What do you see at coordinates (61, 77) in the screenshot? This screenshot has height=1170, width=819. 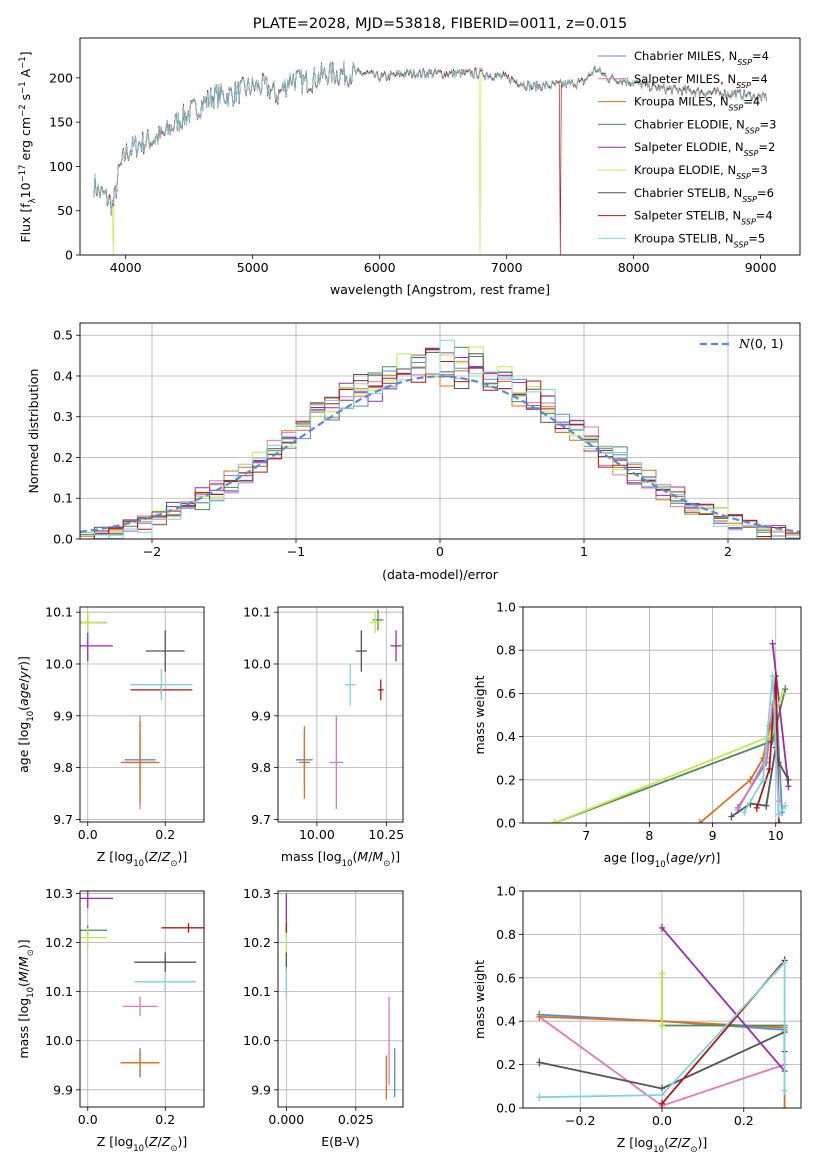 I see `y-tick-label: 200` at bounding box center [61, 77].